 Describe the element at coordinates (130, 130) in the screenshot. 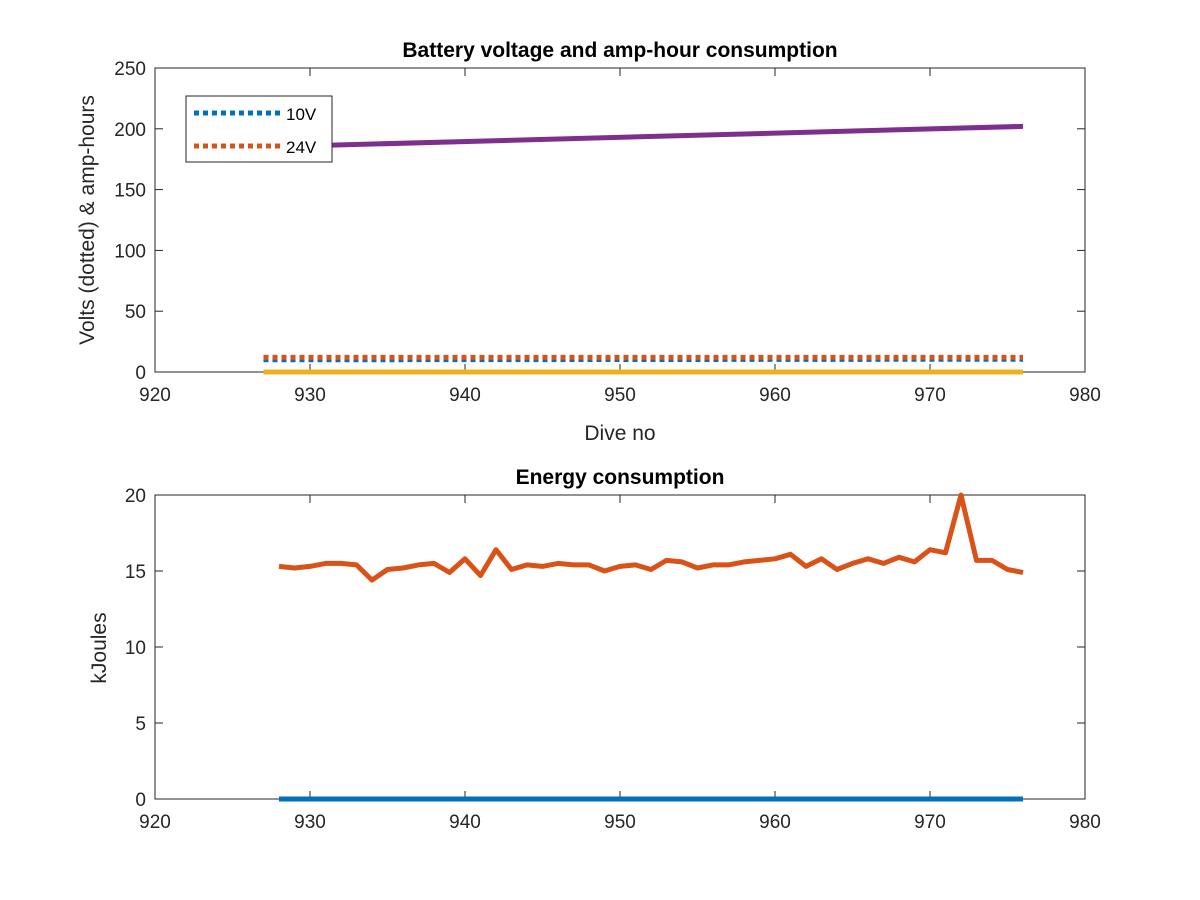

I see `y-tick-label: 200` at that location.